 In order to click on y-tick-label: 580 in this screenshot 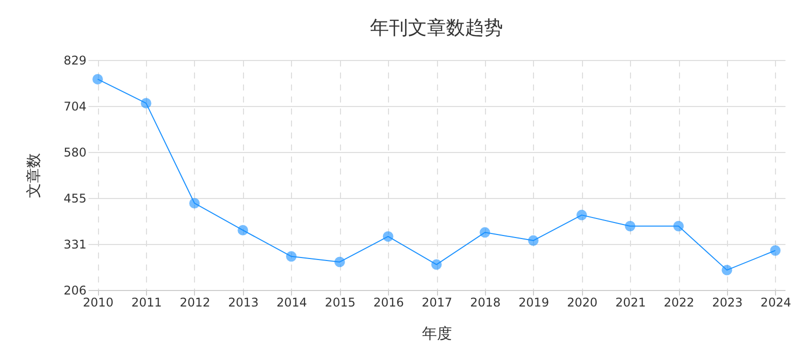, I will do `click(75, 152)`.